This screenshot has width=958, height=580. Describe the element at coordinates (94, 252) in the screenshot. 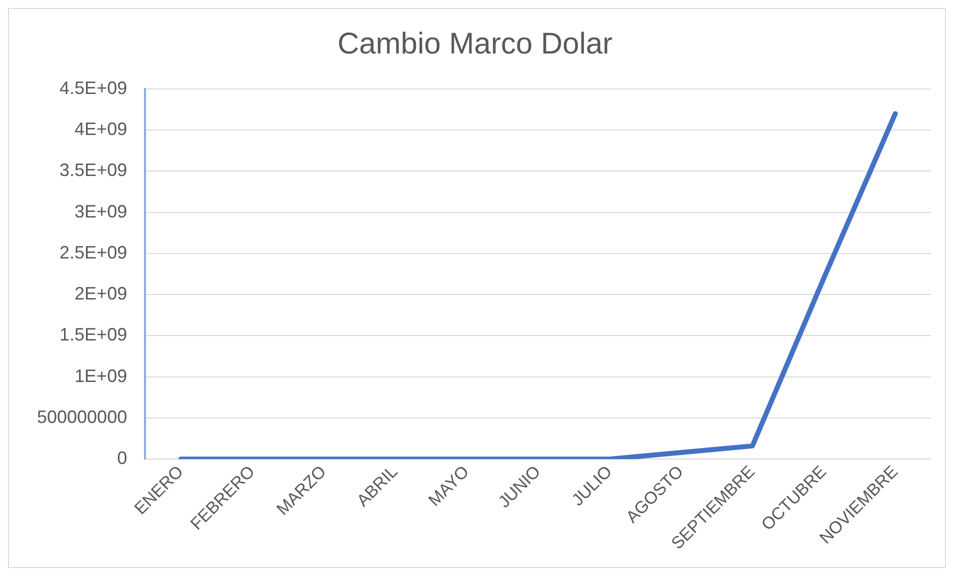

I see `y-tick-label: 2.5E+09` at that location.